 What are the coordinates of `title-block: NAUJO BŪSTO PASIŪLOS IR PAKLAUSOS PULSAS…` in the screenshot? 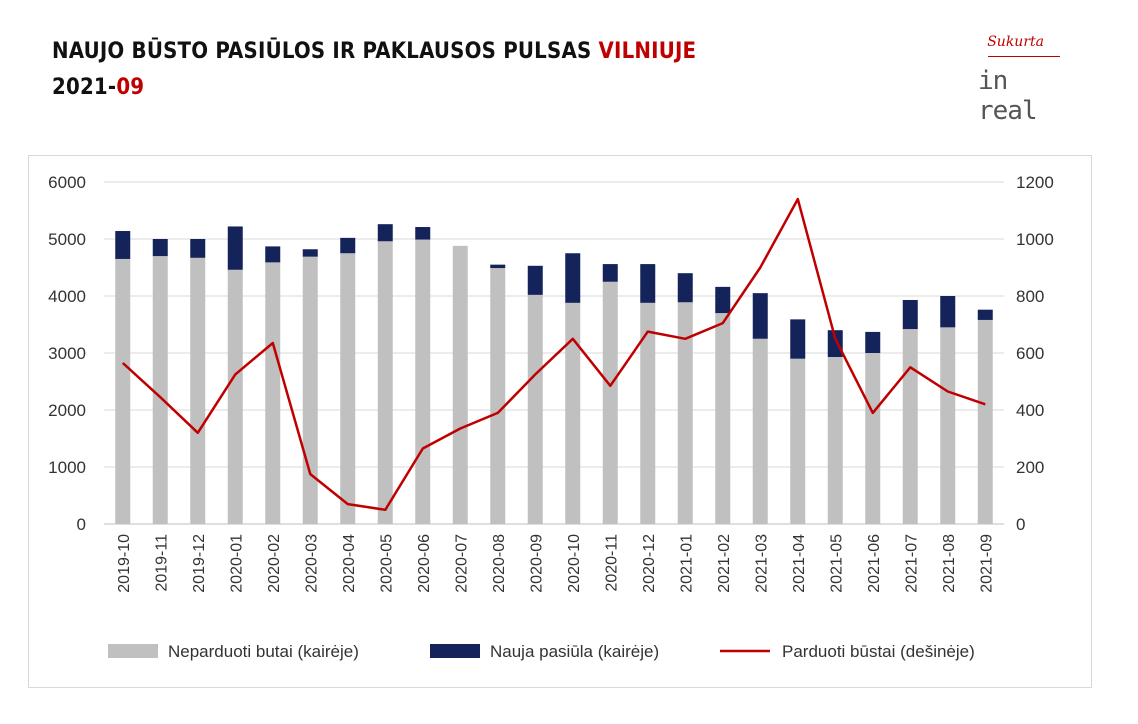 It's located at (374, 70).